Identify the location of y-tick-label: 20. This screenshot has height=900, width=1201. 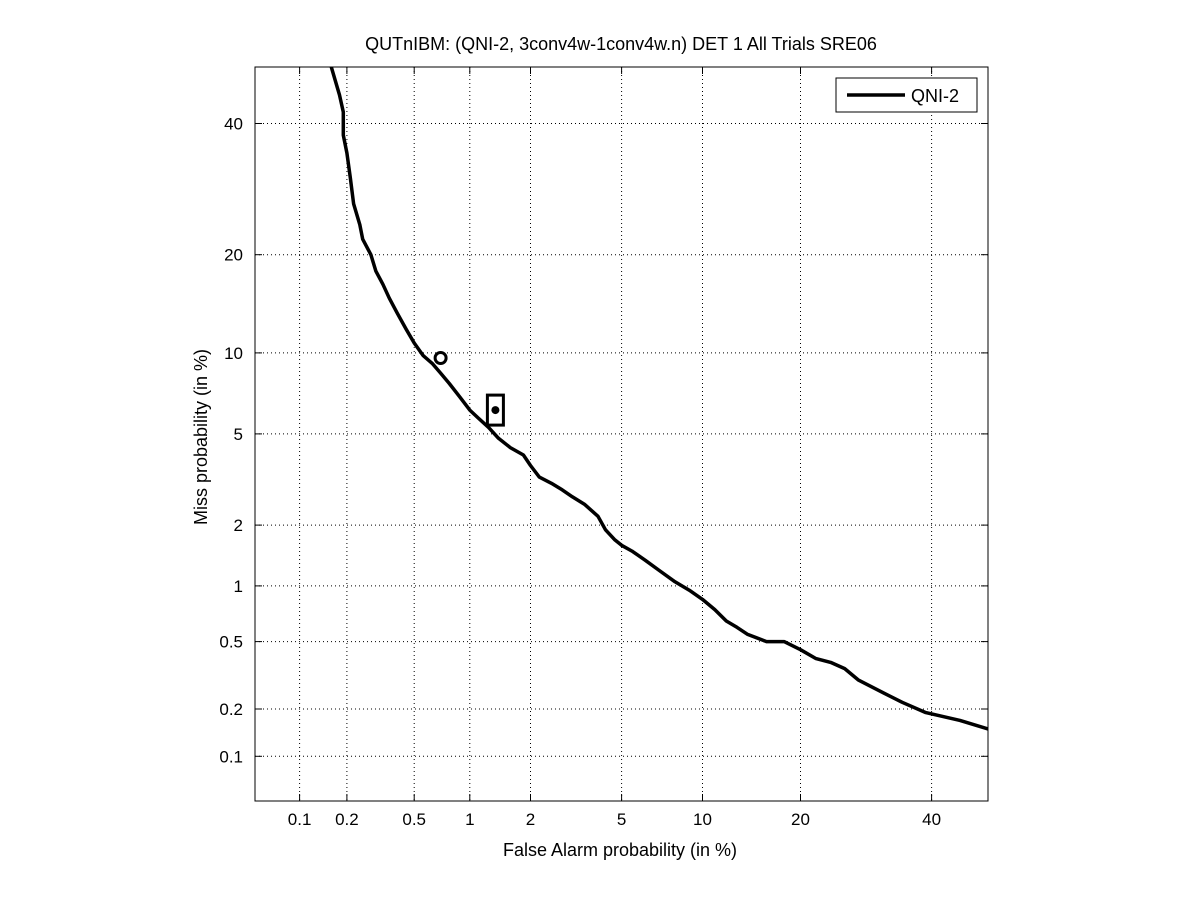
(233, 255).